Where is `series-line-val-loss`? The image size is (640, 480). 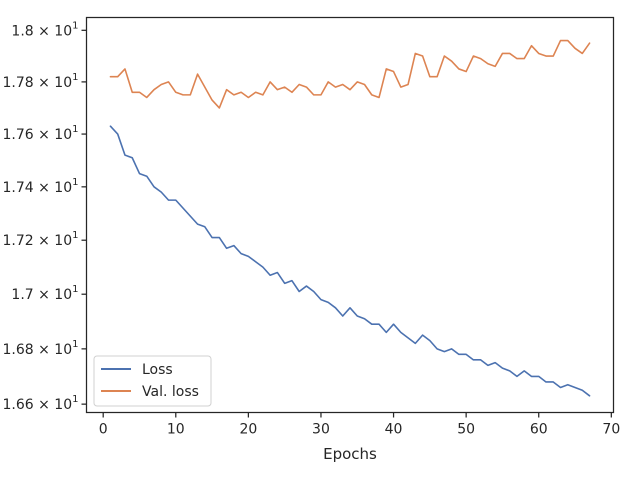 series-line-val-loss is located at coordinates (350, 74).